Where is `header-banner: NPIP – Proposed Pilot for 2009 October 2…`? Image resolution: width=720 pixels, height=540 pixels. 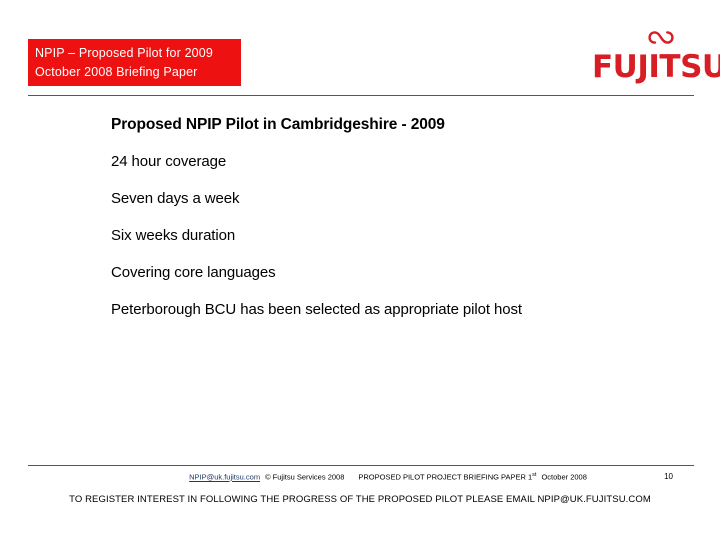 header-banner: NPIP – Proposed Pilot for 2009 October 2… is located at coordinates (134, 62).